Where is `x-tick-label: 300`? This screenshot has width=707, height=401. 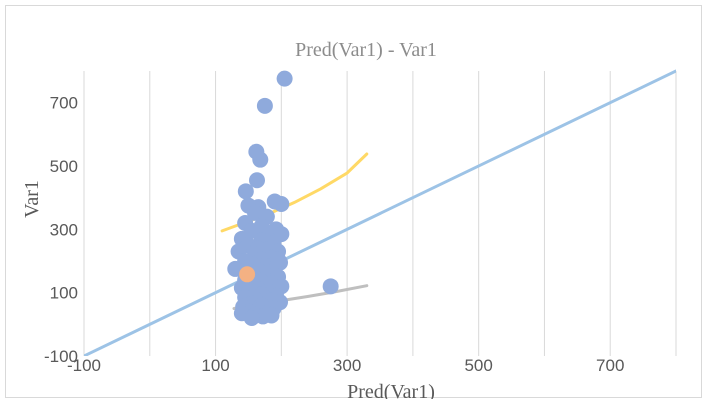 x-tick-label: 300 is located at coordinates (347, 365).